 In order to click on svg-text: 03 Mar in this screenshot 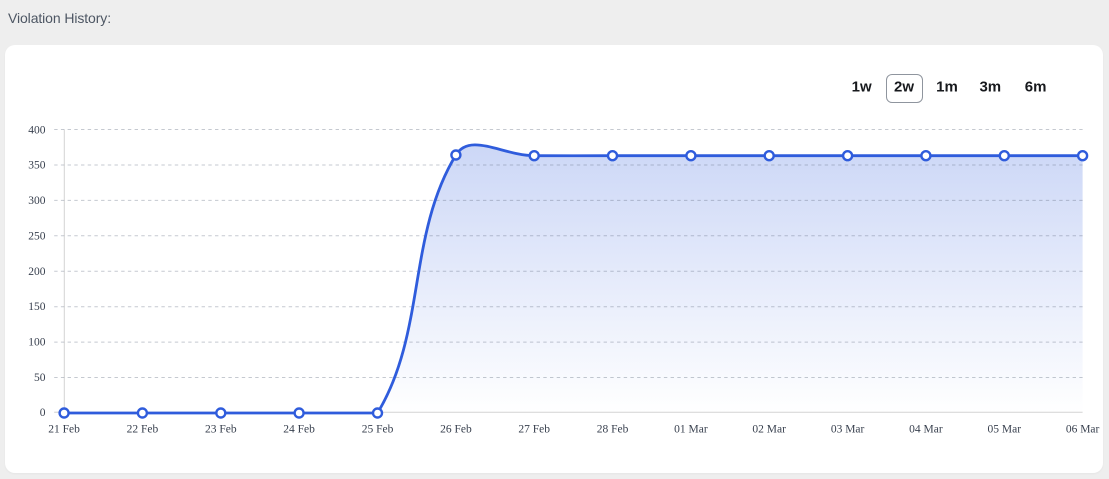, I will do `click(848, 430)`.